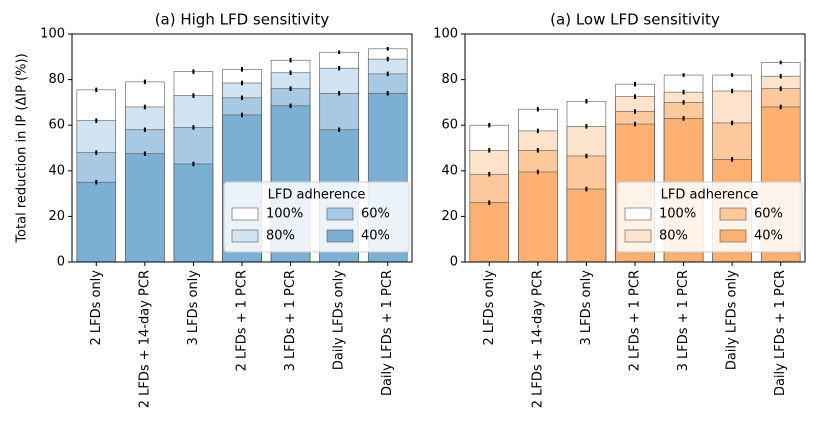  I want to click on chart-title: (a) High LFD sensitivity, so click(242, 20).